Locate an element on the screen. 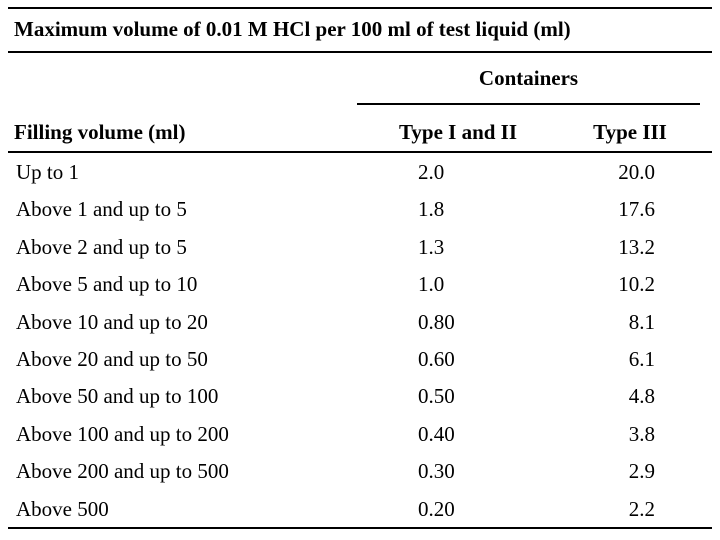 Image resolution: width=720 pixels, height=540 pixels. cell-value: 17.6 is located at coordinates (636, 209).